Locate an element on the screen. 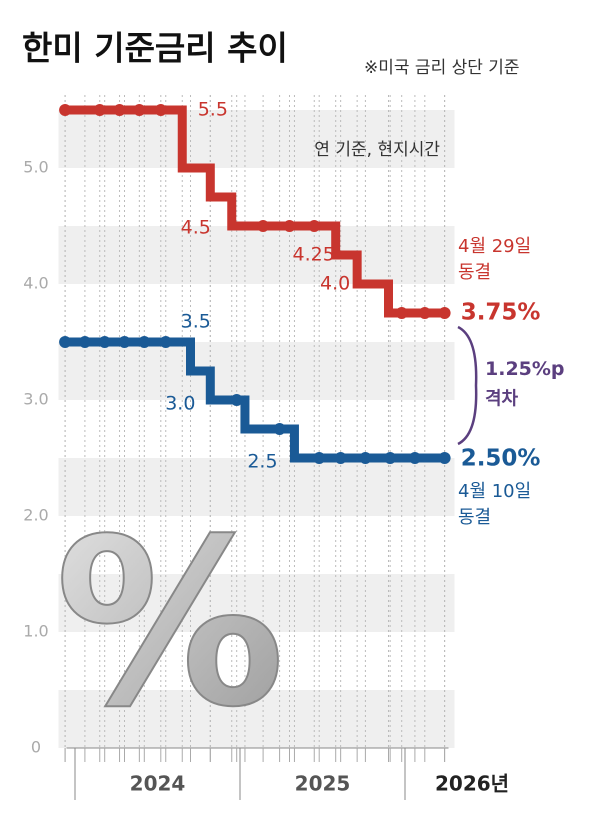  note: 연 기준, 현지시간 is located at coordinates (377, 150).